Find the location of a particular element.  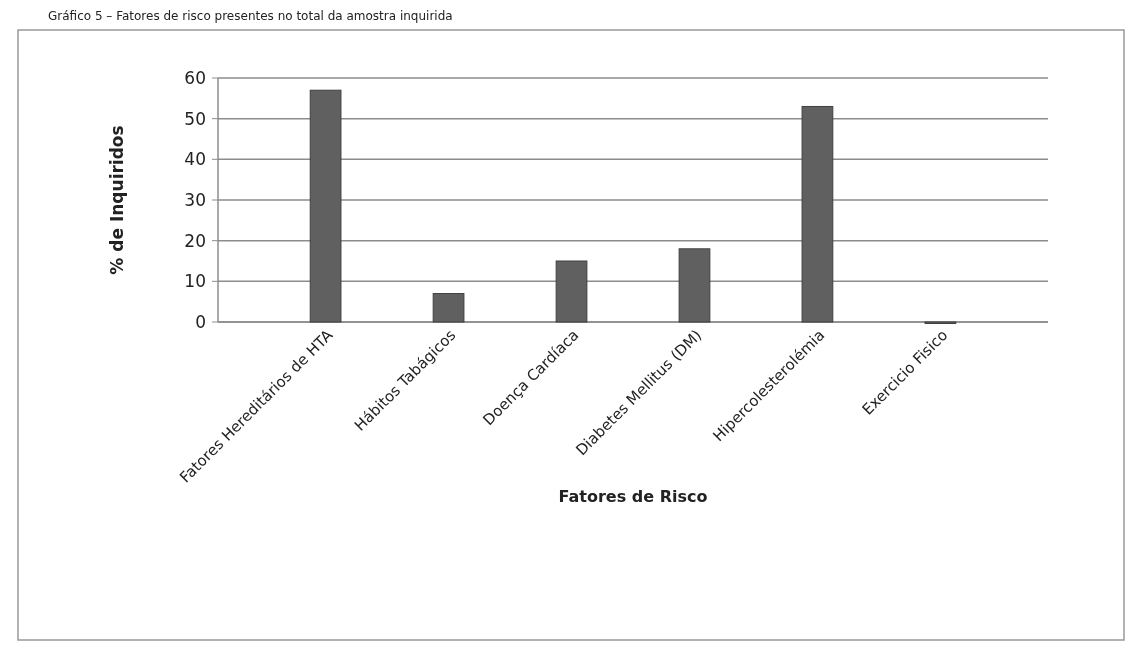

y-tick-label: 50 is located at coordinates (195, 118).